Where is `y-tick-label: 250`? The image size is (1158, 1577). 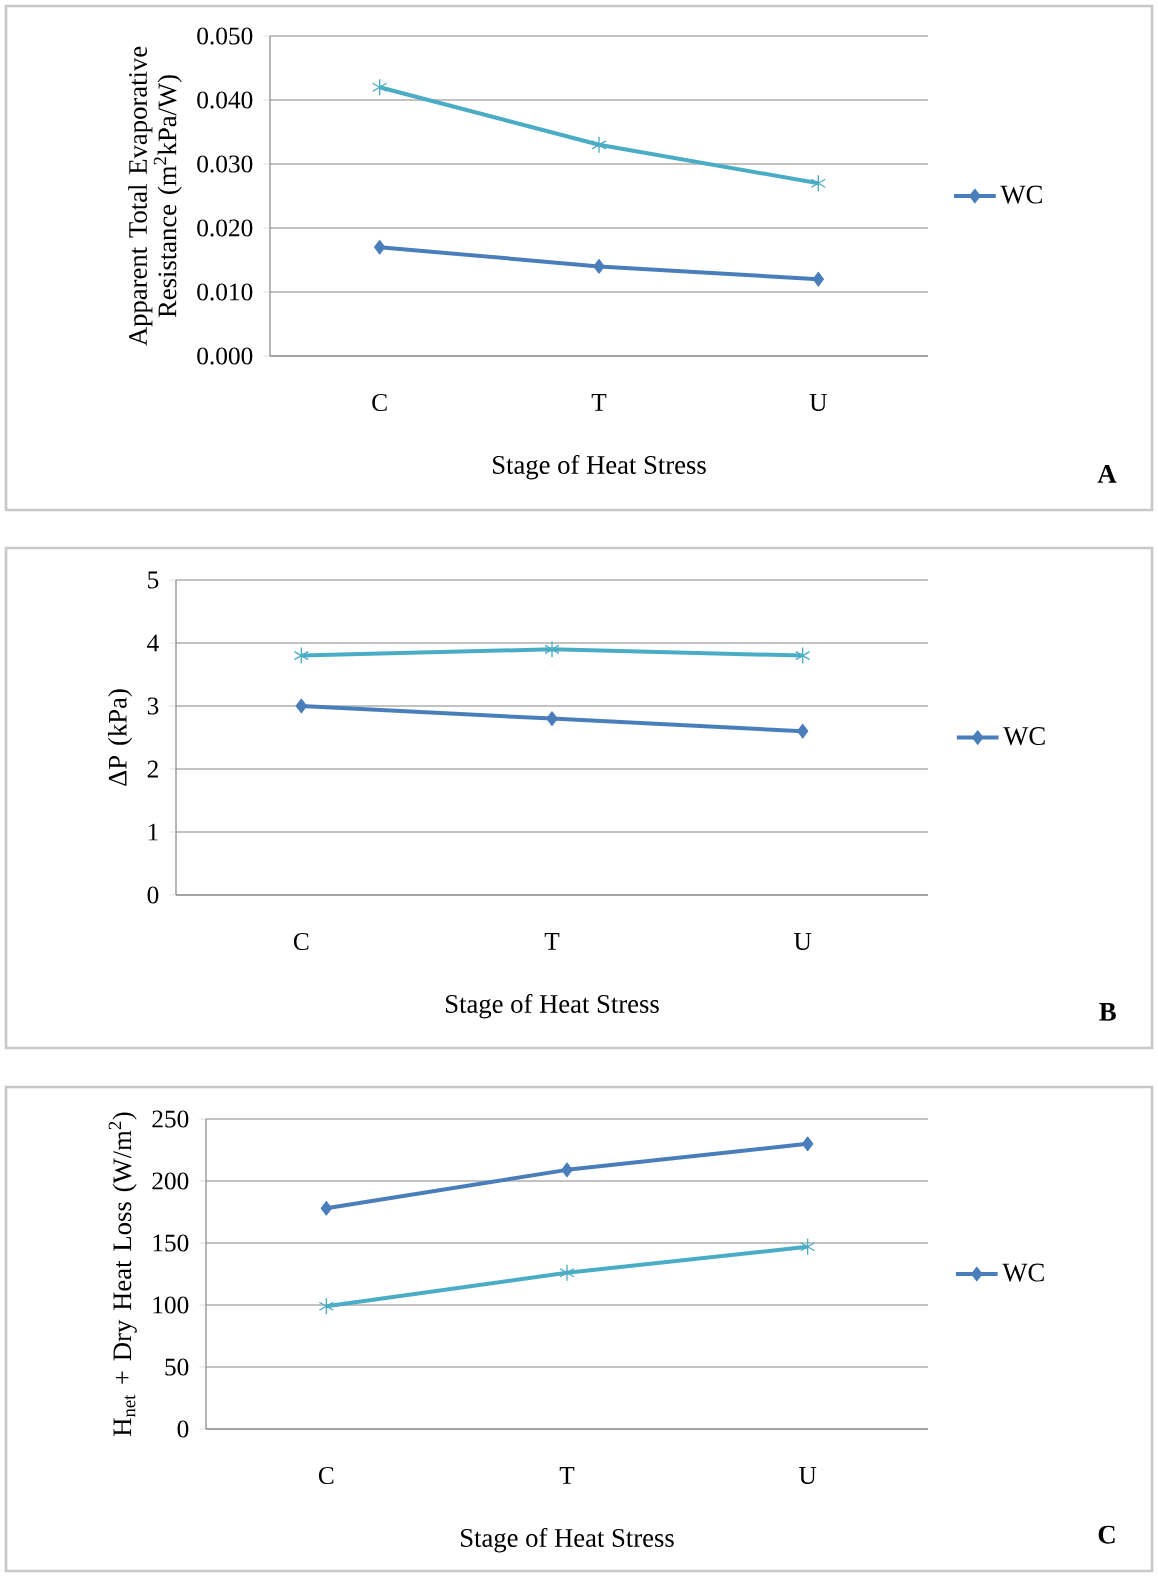
y-tick-label: 250 is located at coordinates (170, 1119).